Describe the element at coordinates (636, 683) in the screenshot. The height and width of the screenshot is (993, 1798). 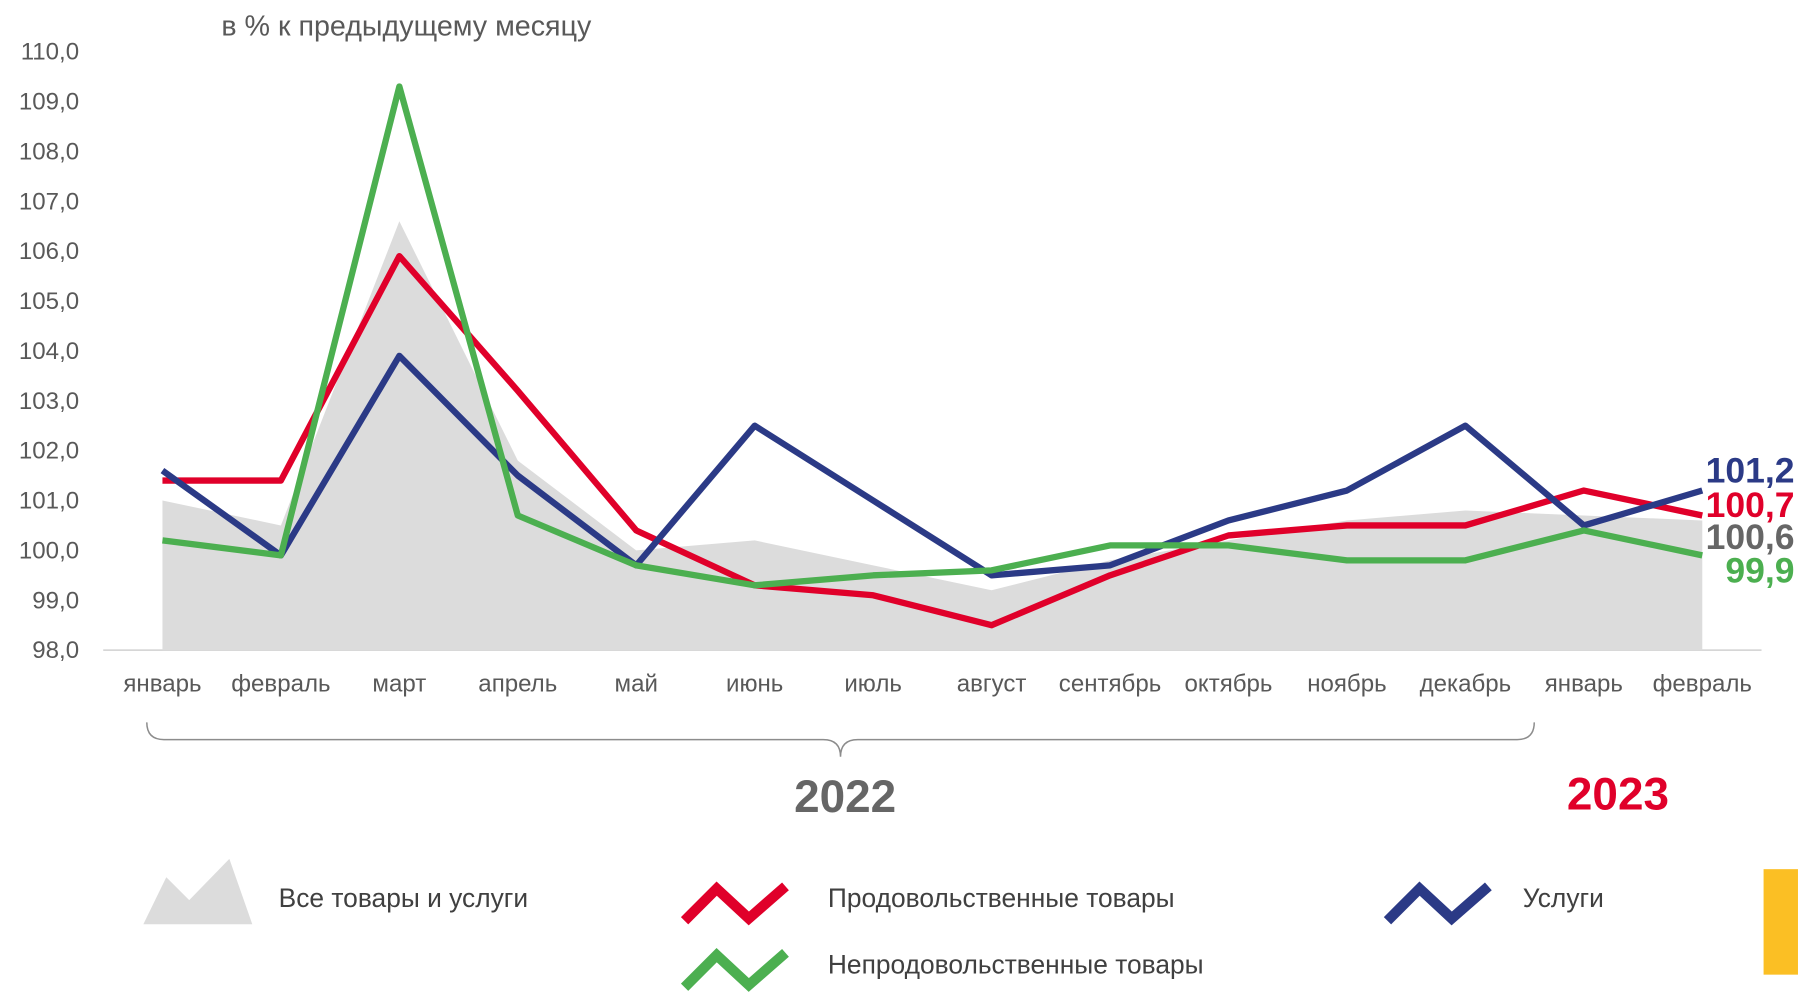
I see `x-tick-label: май` at that location.